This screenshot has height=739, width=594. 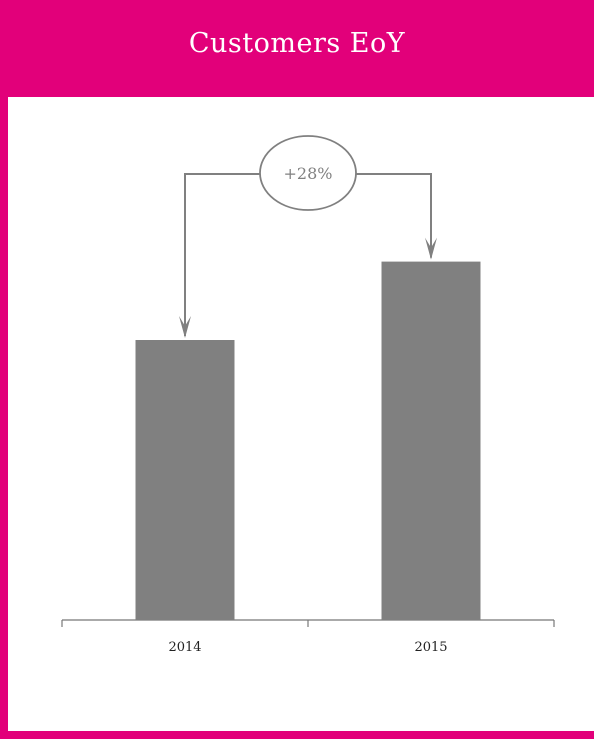 What do you see at coordinates (431, 248) in the screenshot?
I see `annotation-right-arrowhead` at bounding box center [431, 248].